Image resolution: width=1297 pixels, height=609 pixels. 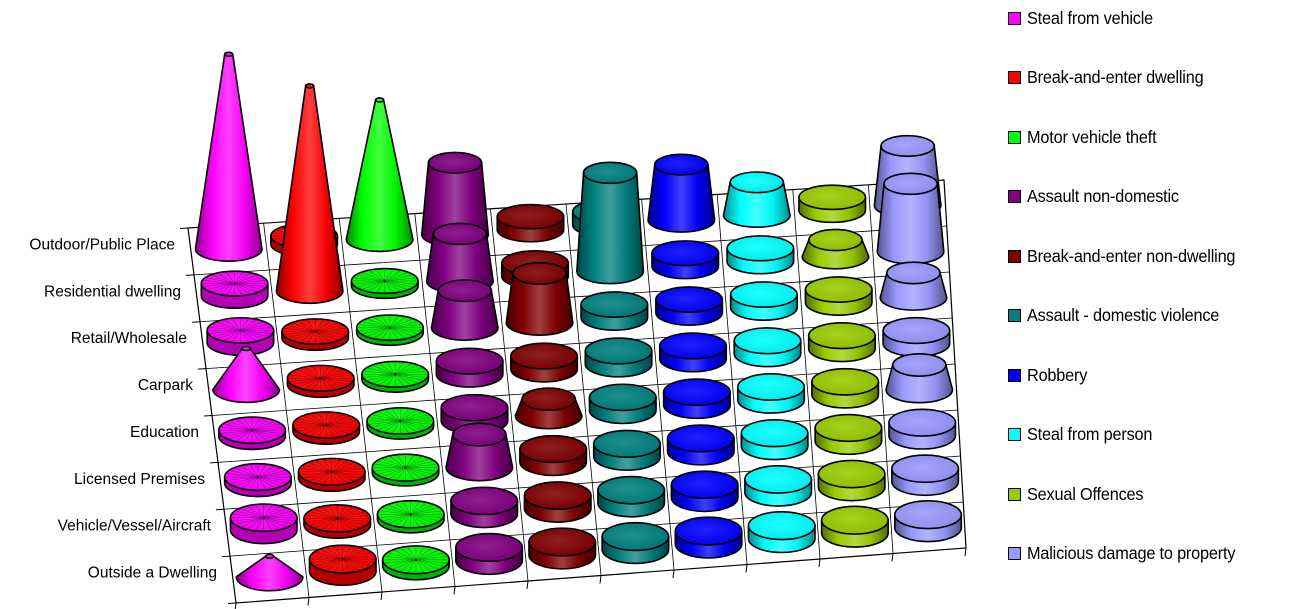 I want to click on legend-label: Break-and-enter dwelling, so click(x=1115, y=77).